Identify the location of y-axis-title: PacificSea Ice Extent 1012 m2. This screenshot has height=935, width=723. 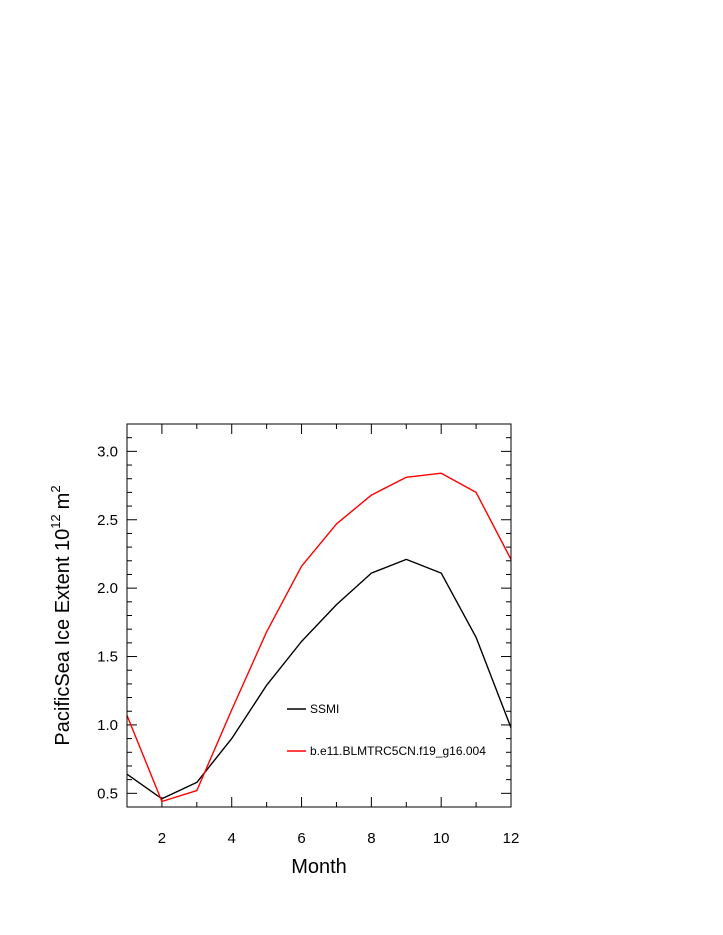
(61, 615).